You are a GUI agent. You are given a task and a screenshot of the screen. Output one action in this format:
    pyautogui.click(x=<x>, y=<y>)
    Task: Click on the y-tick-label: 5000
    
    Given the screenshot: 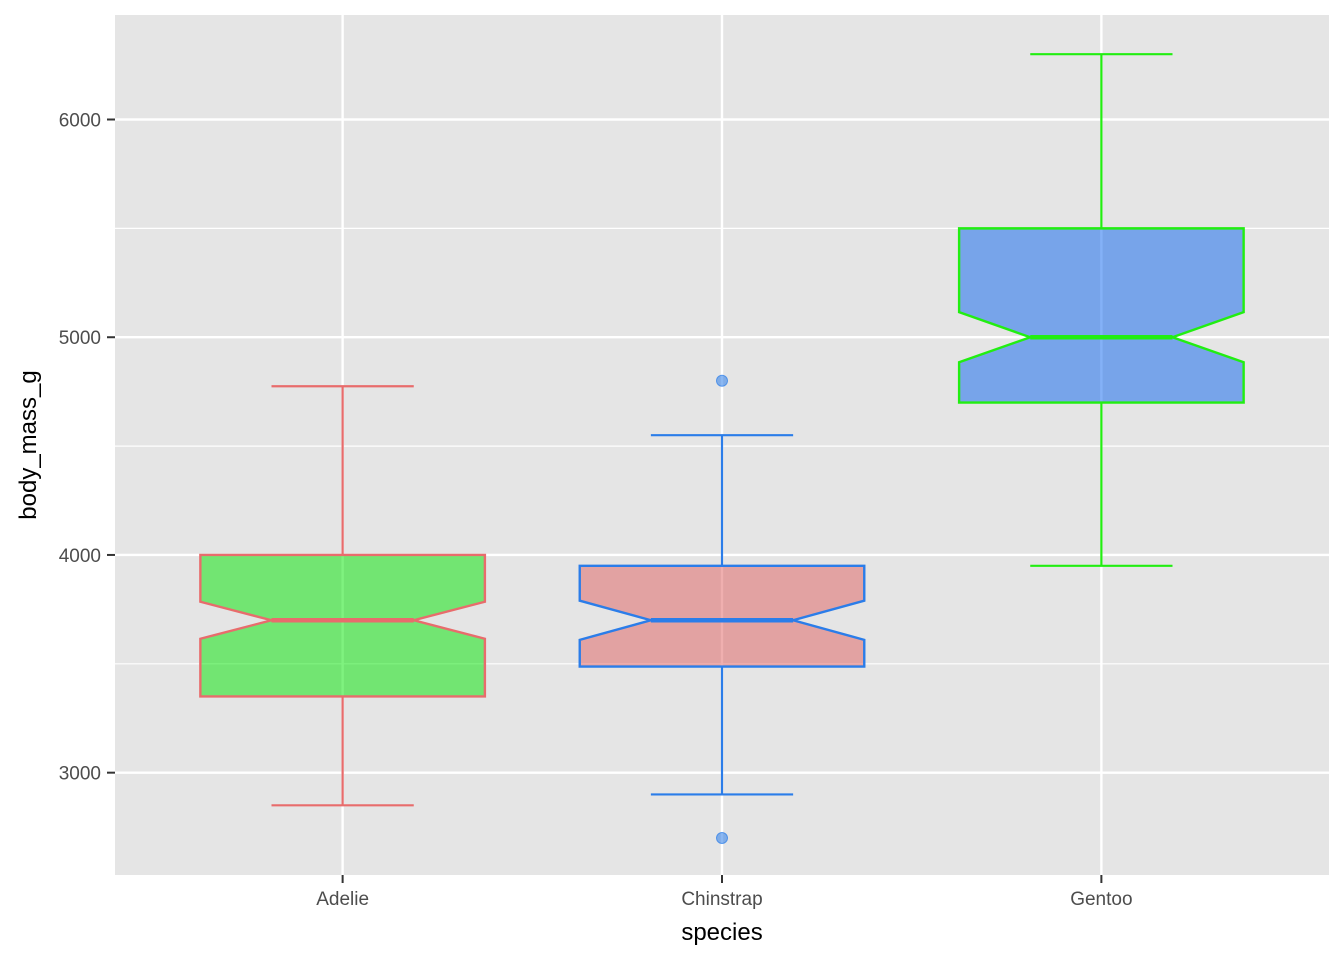 What is the action you would take?
    pyautogui.click(x=80, y=338)
    